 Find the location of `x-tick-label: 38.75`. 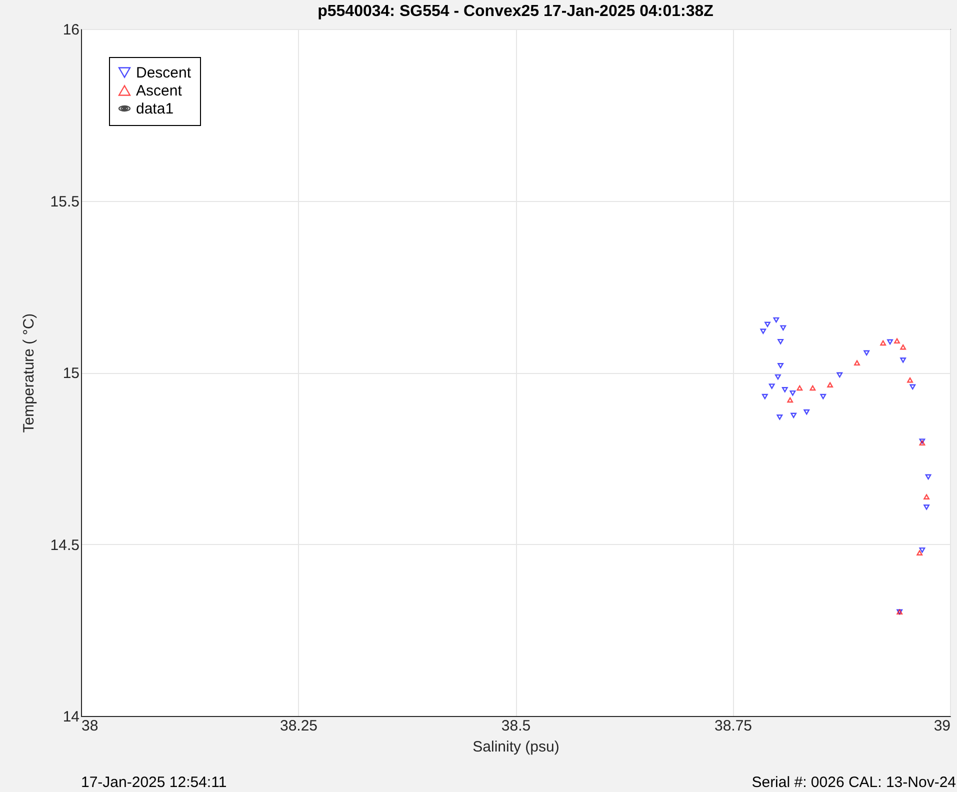

x-tick-label: 38.75 is located at coordinates (733, 726).